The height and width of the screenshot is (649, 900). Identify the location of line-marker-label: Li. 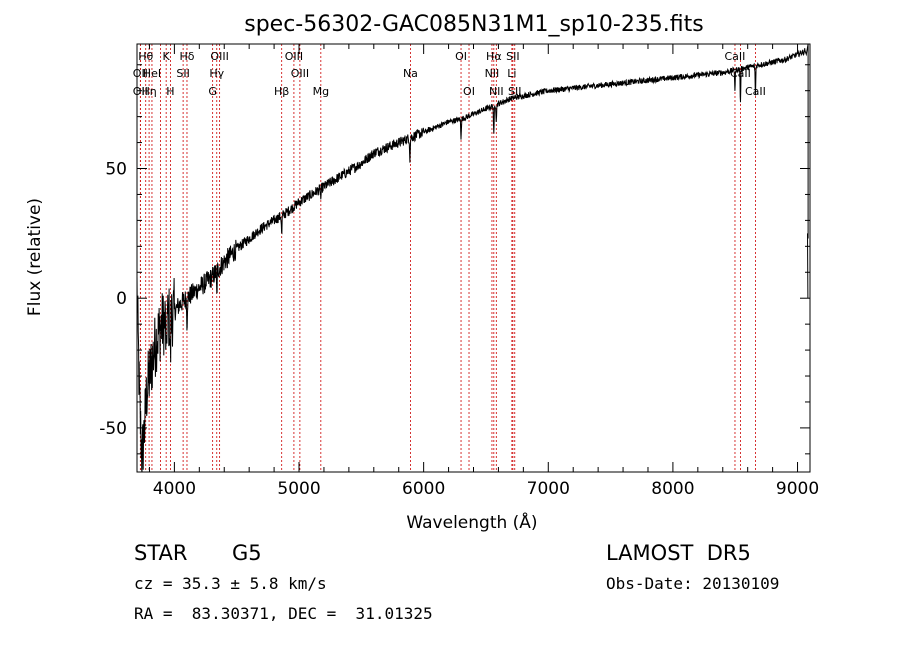
(511, 73).